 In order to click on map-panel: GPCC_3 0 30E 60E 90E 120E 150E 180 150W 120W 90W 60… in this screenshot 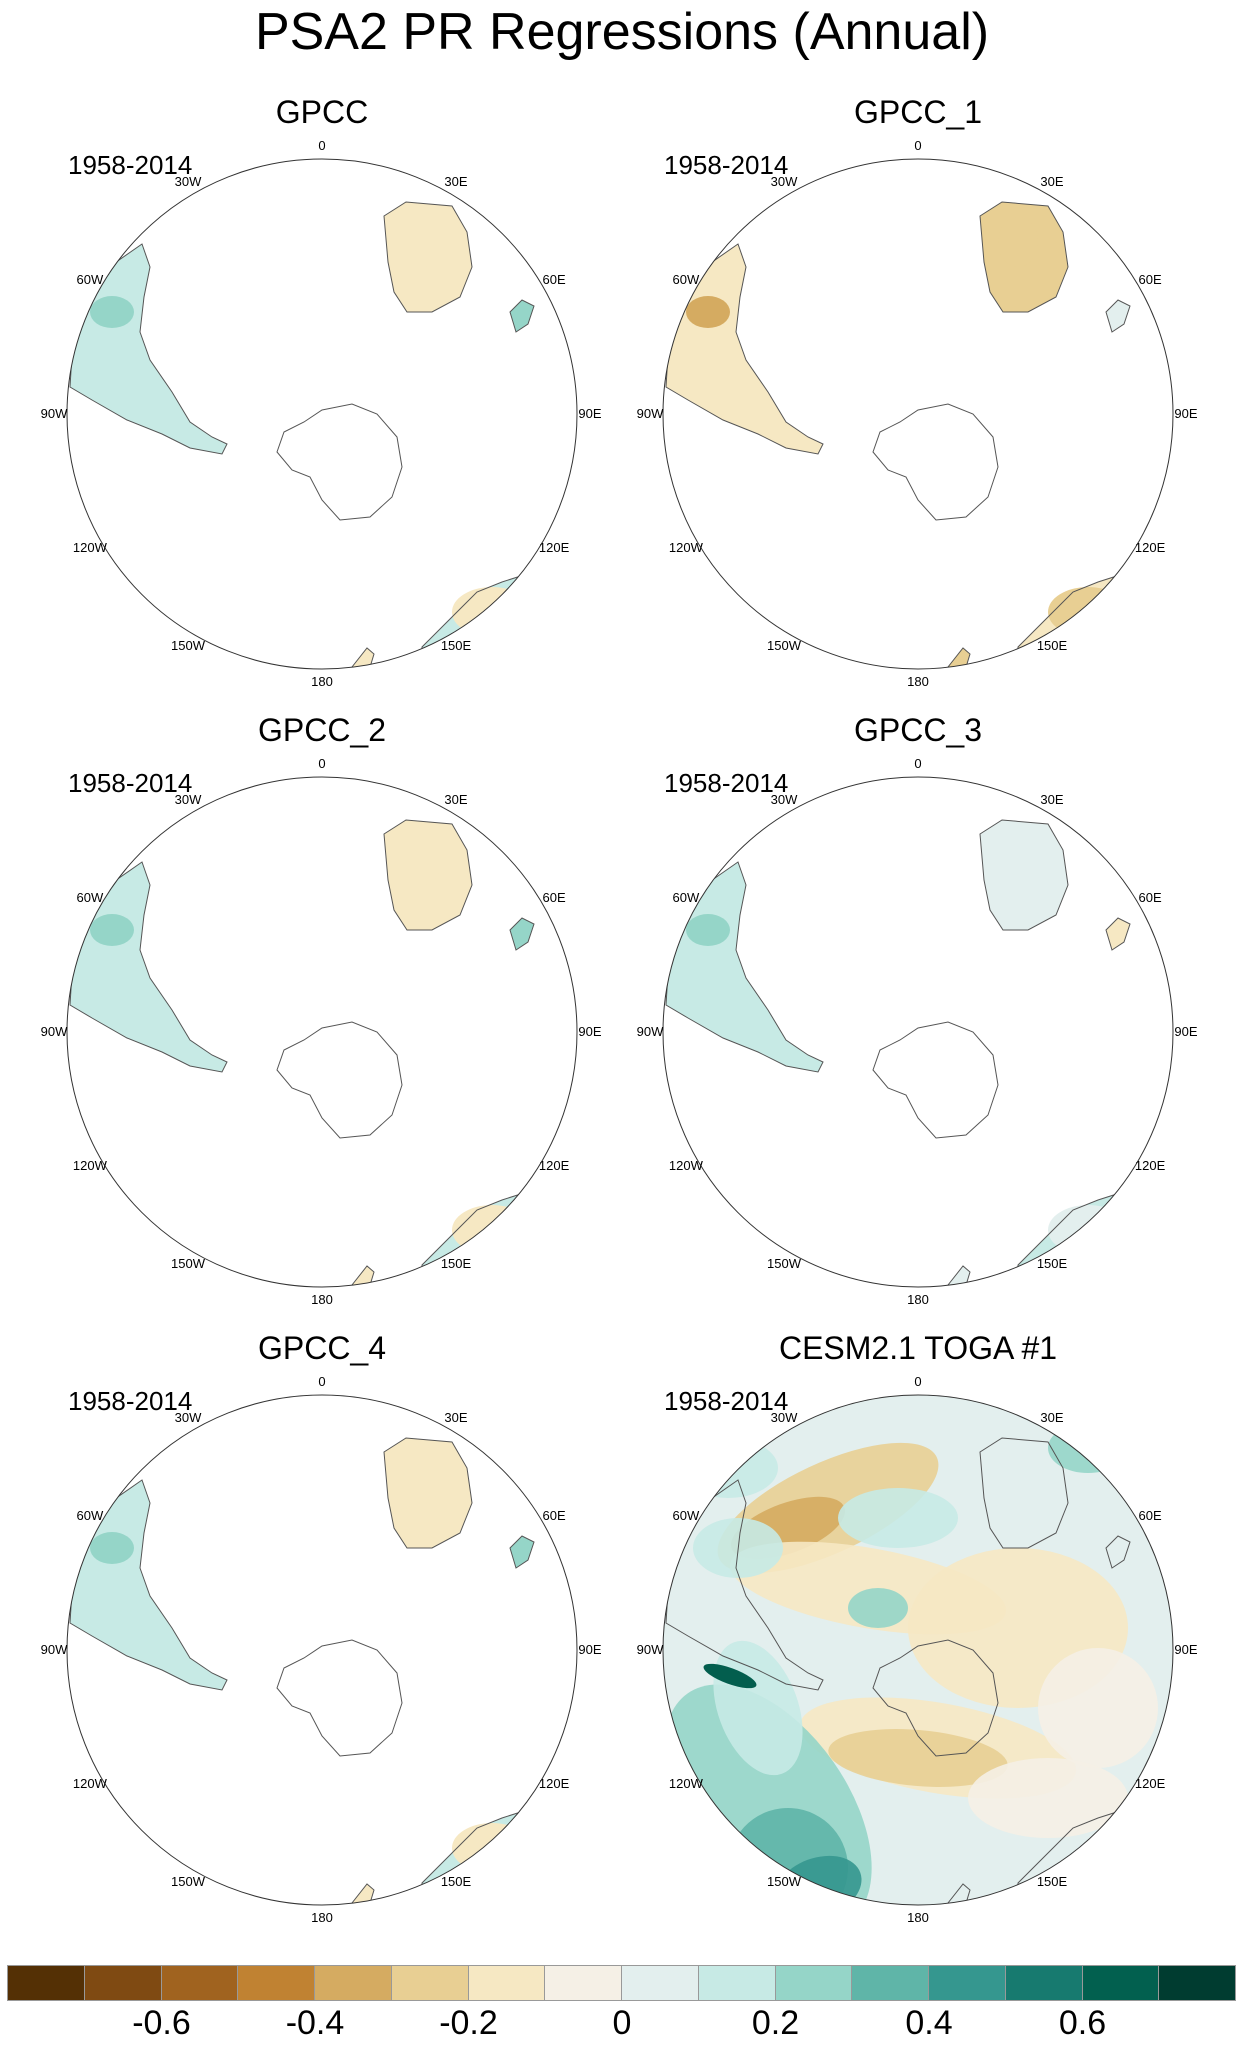, I will do `click(918, 1015)`.